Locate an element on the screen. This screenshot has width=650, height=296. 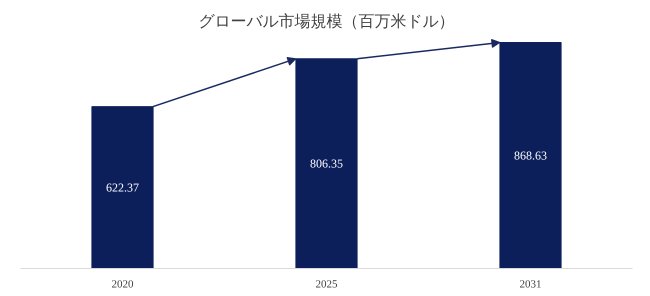
x-tick-label: 2020 is located at coordinates (123, 284).